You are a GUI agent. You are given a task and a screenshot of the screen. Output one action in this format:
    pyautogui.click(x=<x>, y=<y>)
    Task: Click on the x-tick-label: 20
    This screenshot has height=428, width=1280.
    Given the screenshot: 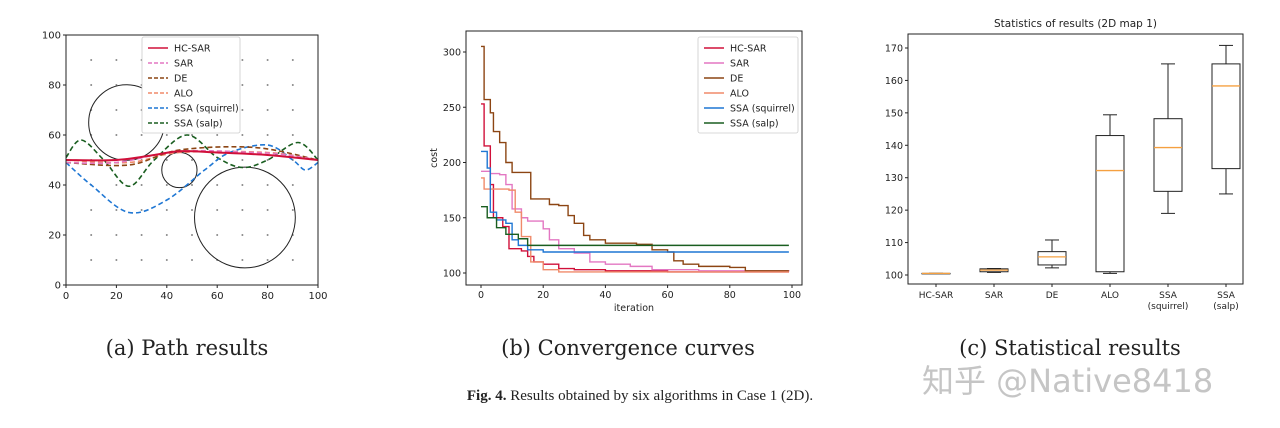 What is the action you would take?
    pyautogui.click(x=543, y=295)
    